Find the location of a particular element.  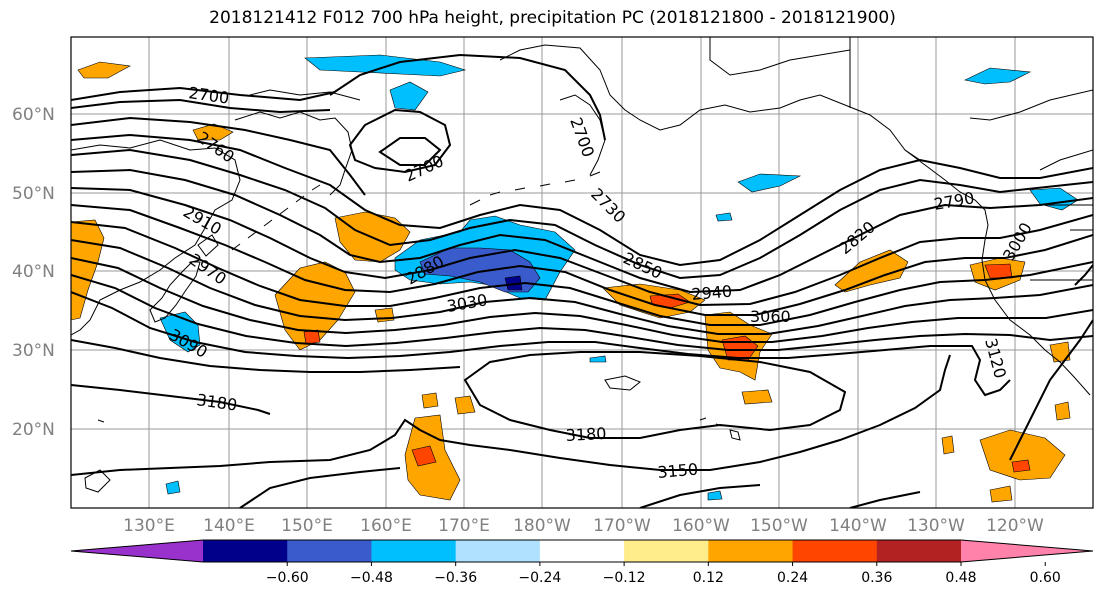

lon-label: 150°E is located at coordinates (307, 526).